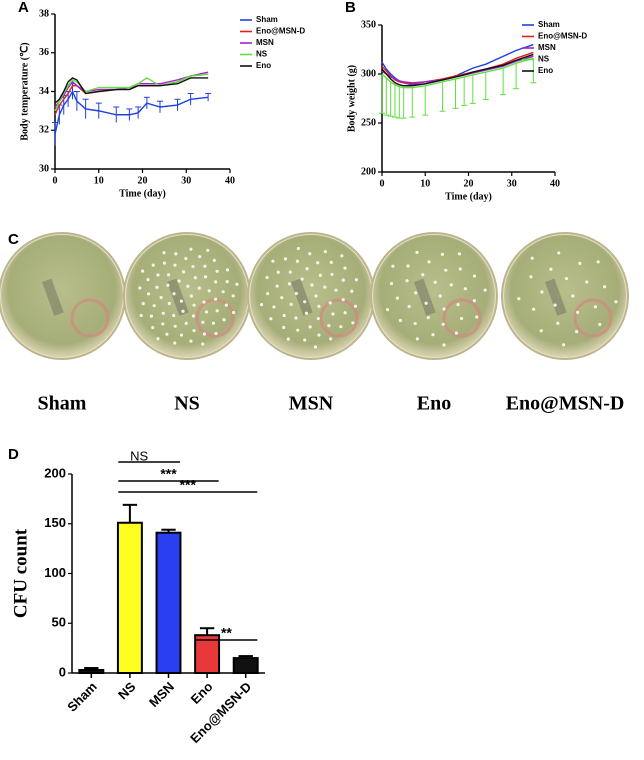 This screenshot has width=644, height=760. Describe the element at coordinates (226, 633) in the screenshot. I see `significance-label: **` at that location.